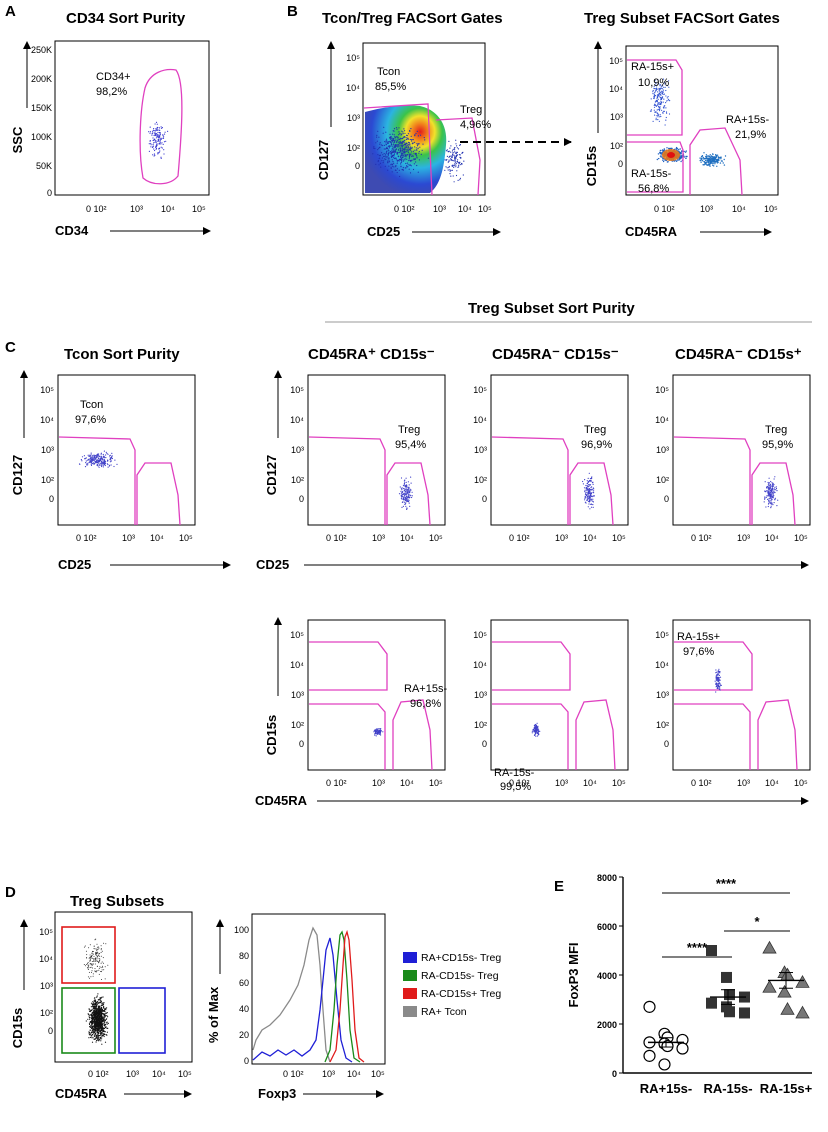 The image size is (828, 1132). I want to click on y-tick-label: 4000, so click(607, 976).